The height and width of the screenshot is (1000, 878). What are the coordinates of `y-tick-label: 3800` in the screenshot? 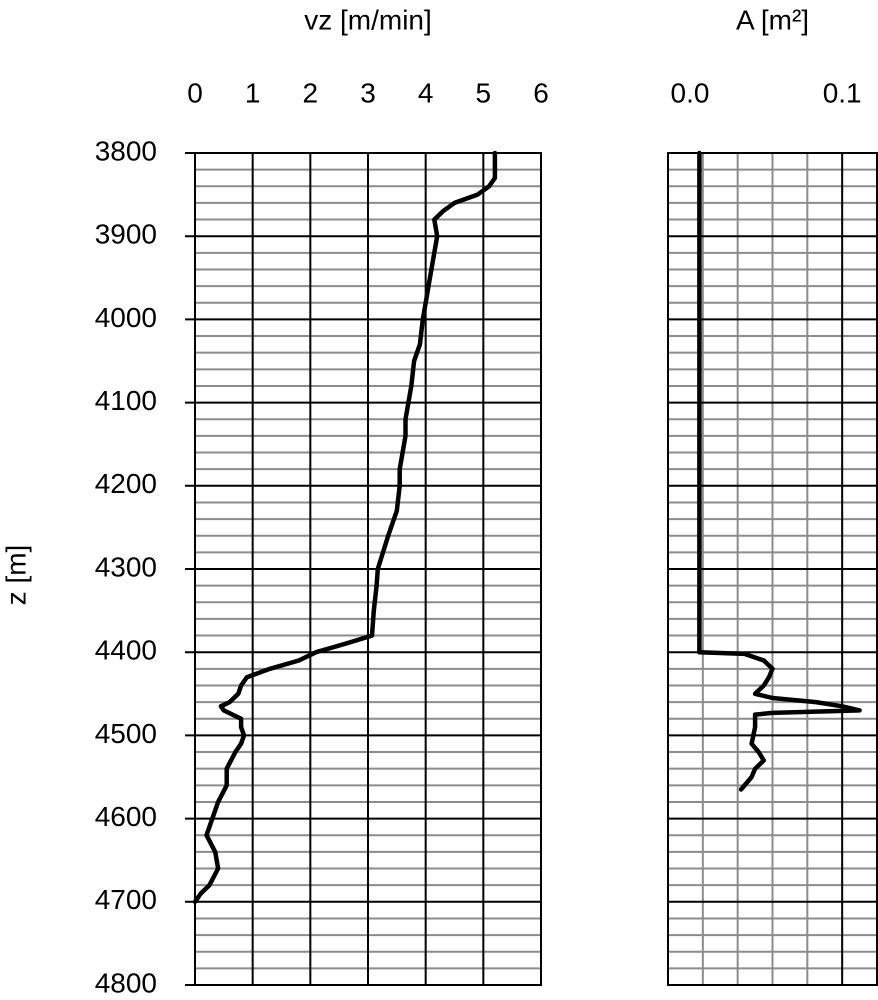 It's located at (126, 150).